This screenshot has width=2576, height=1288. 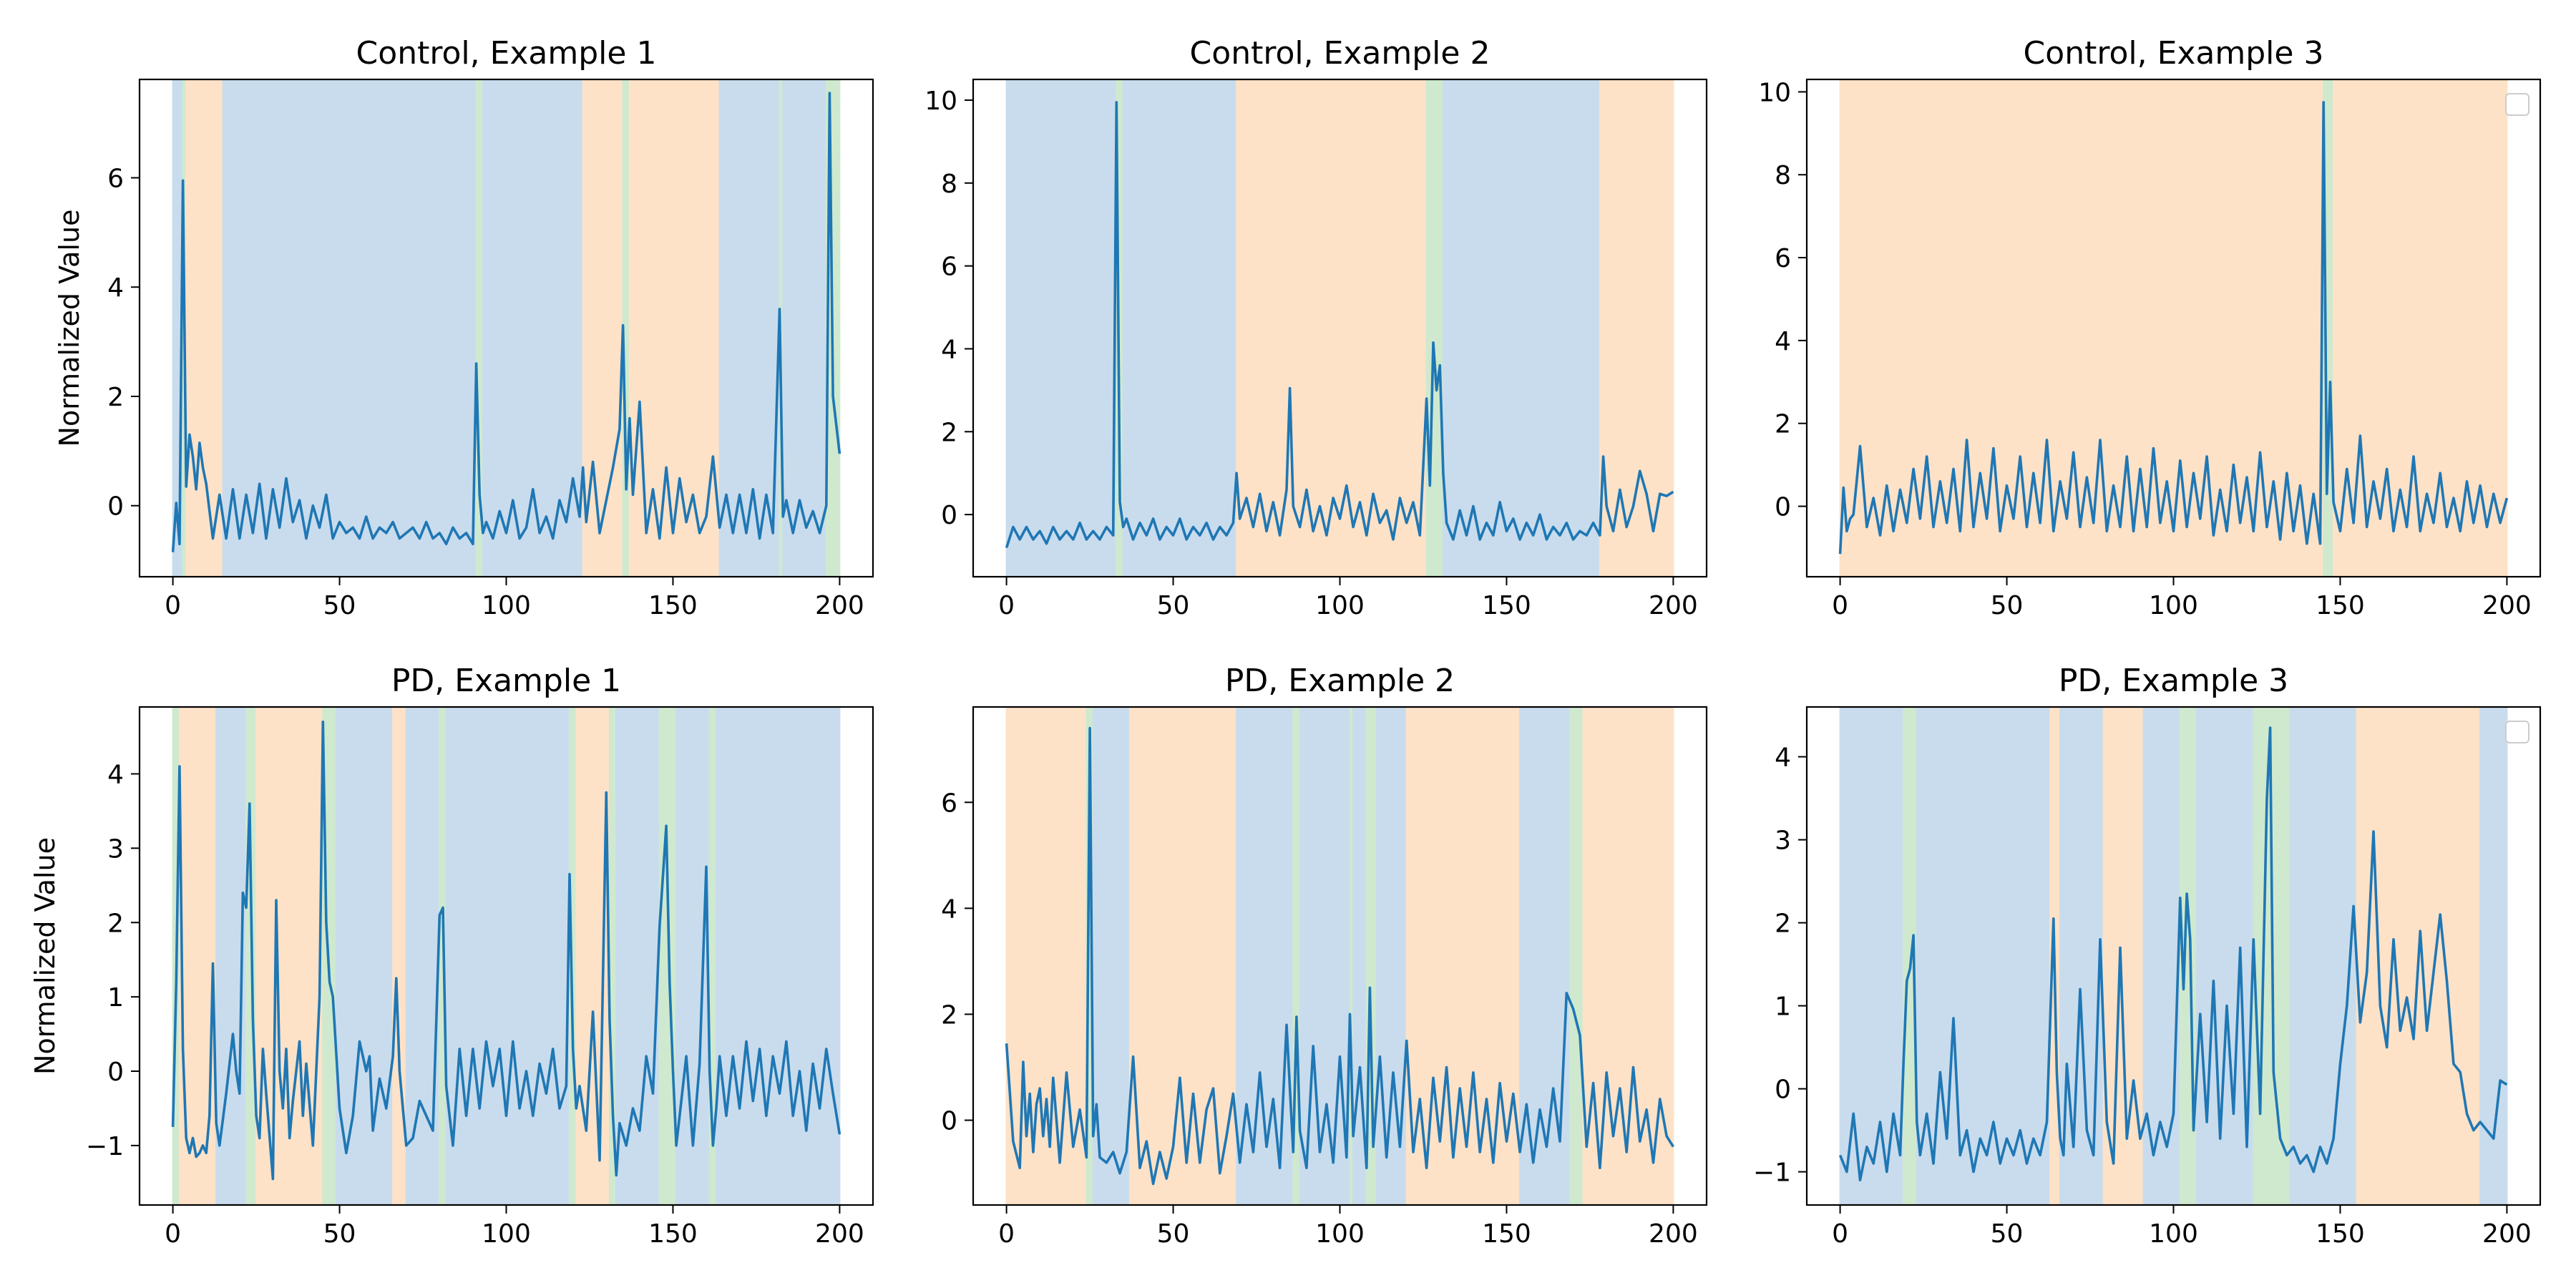 I want to click on subplot-5: 0 50 100 150 200 0 2 4 6 PD, Example 2, so click(x=1324, y=956).